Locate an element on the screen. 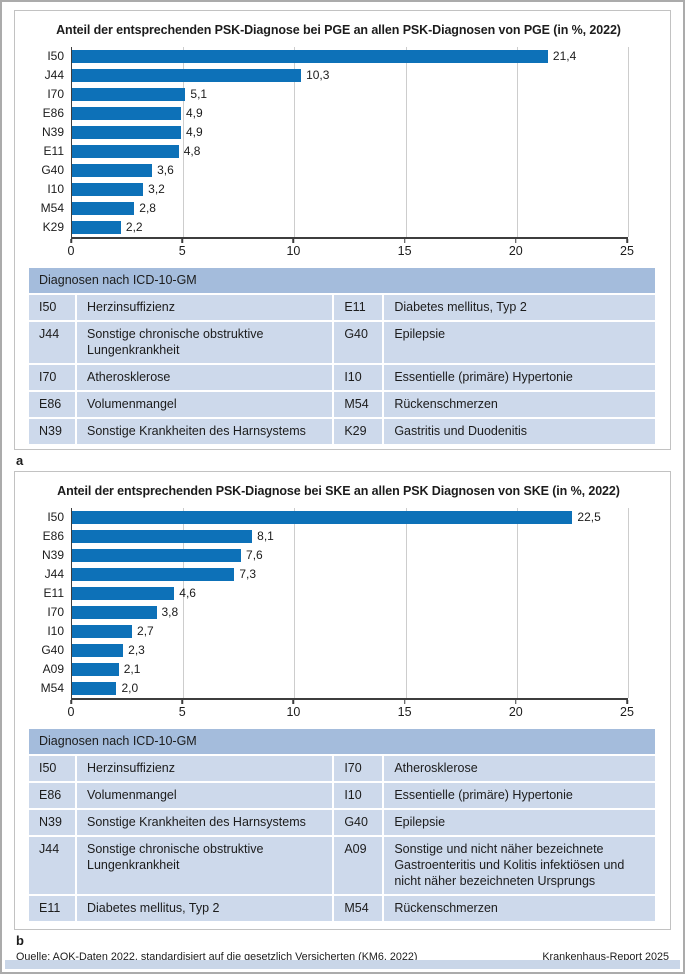 The height and width of the screenshot is (974, 685). icd-code-cell: M54 is located at coordinates (358, 908).